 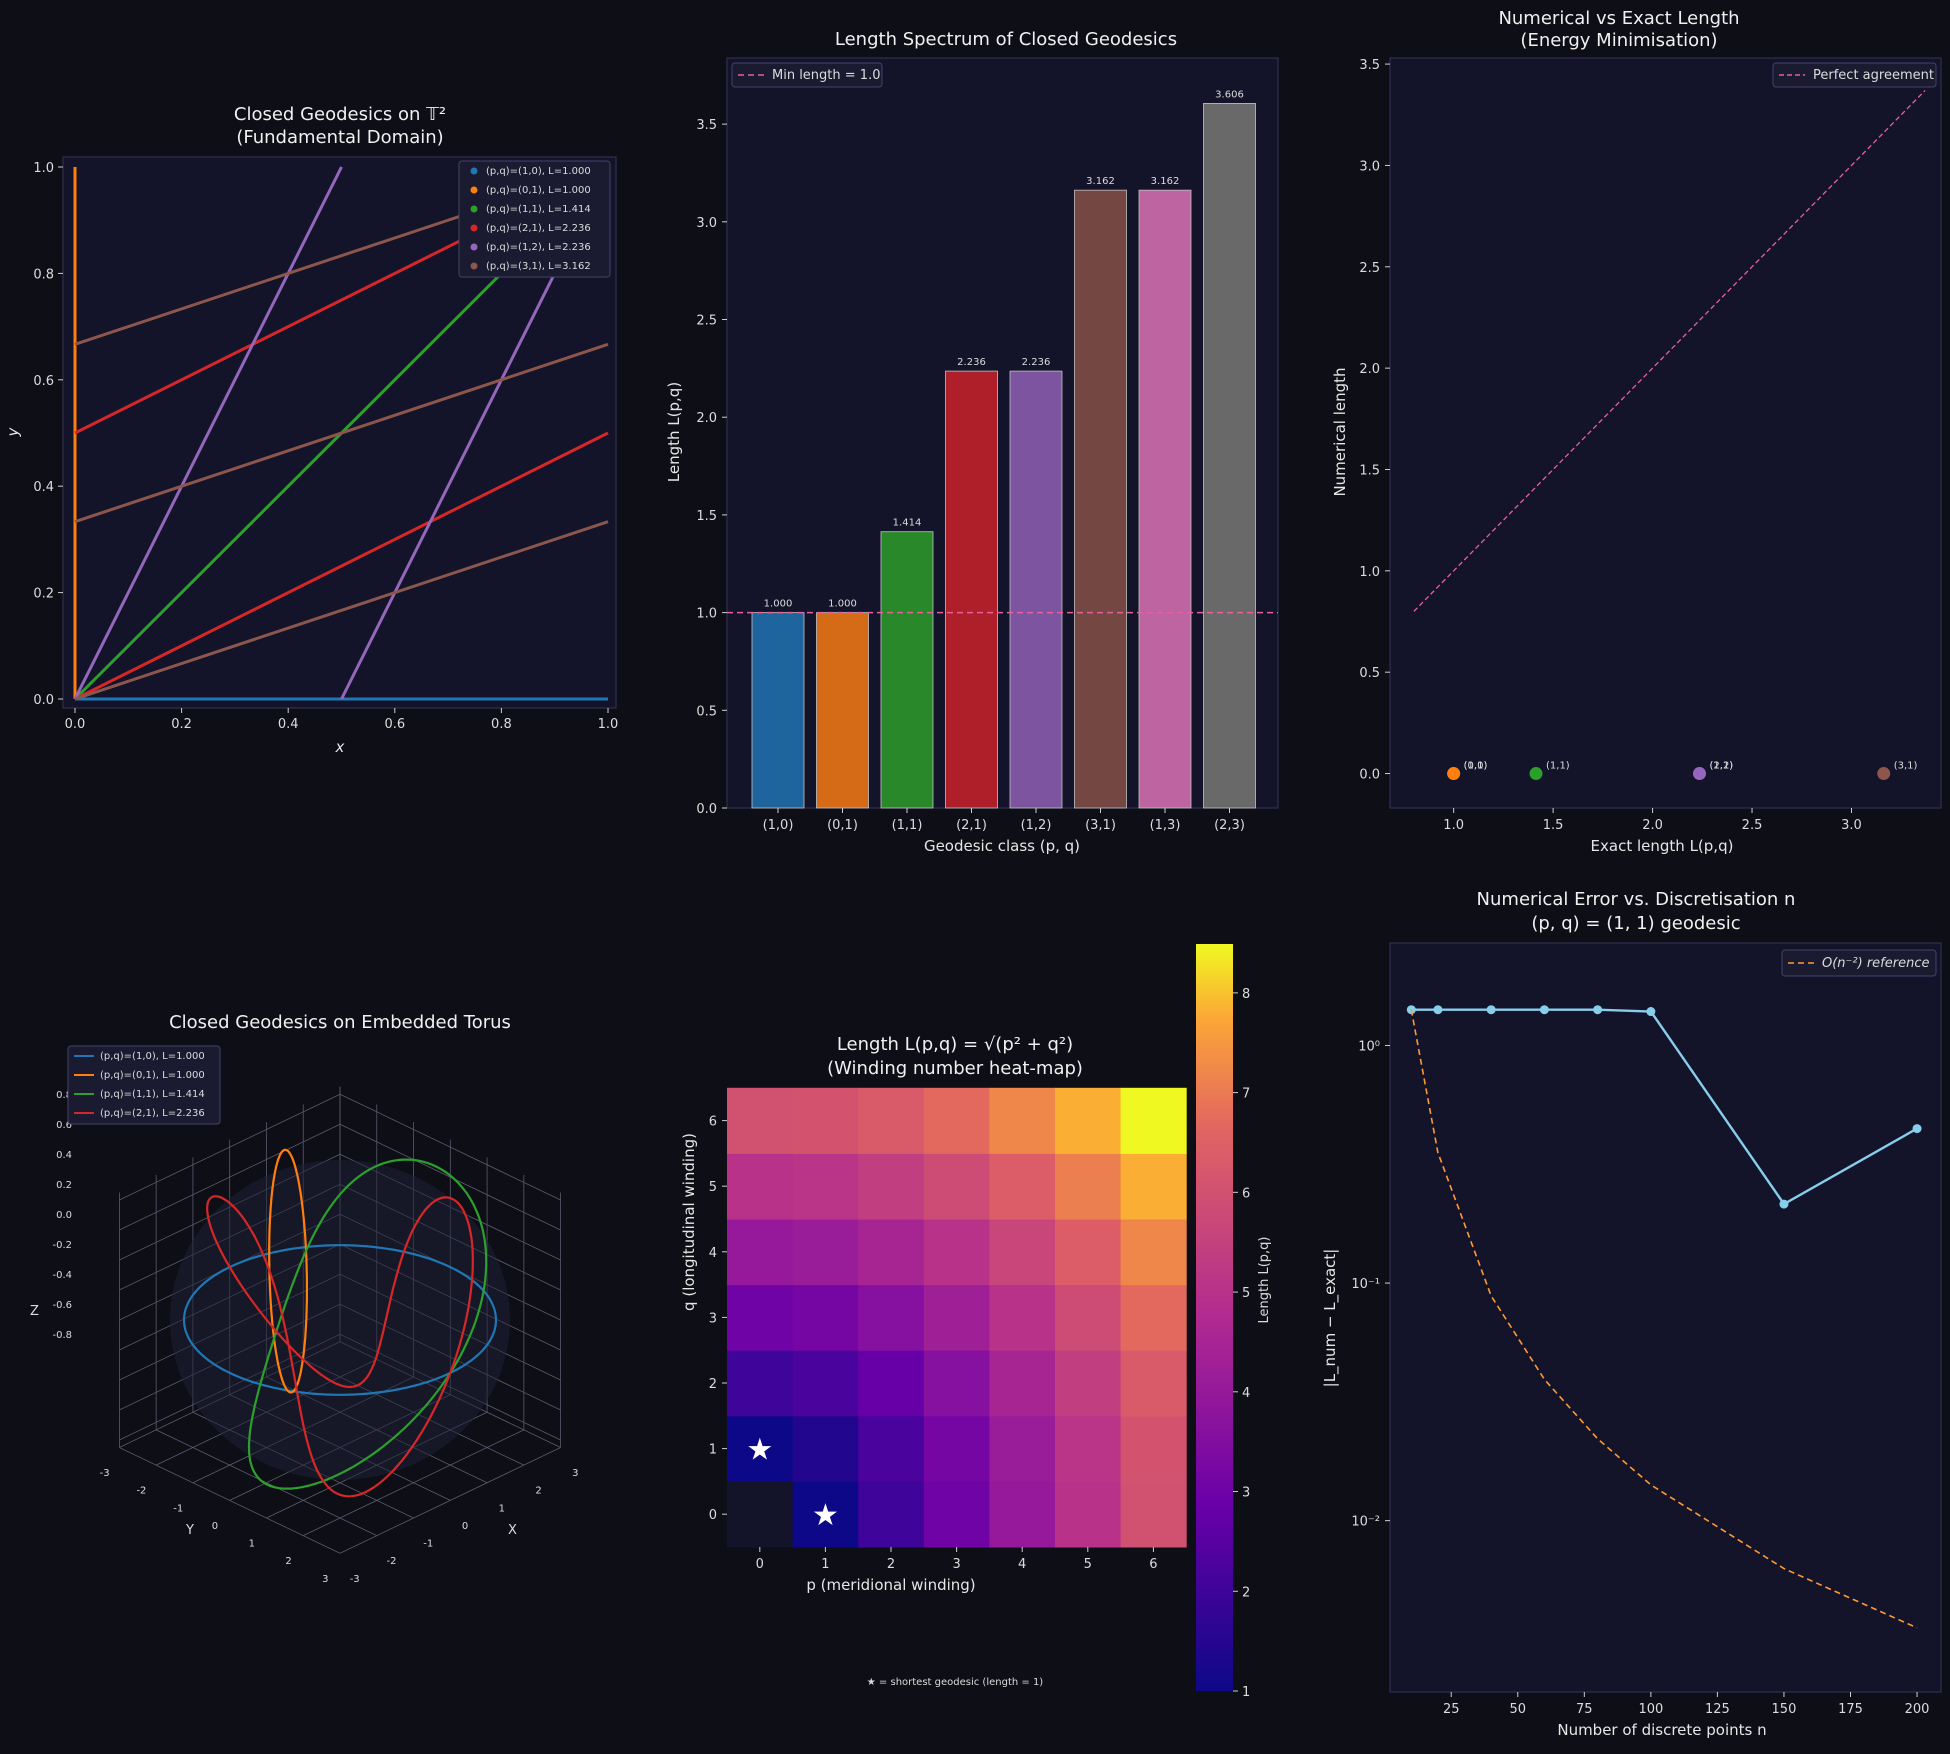 I want to click on x-tick-label: 5, so click(x=1088, y=1564).